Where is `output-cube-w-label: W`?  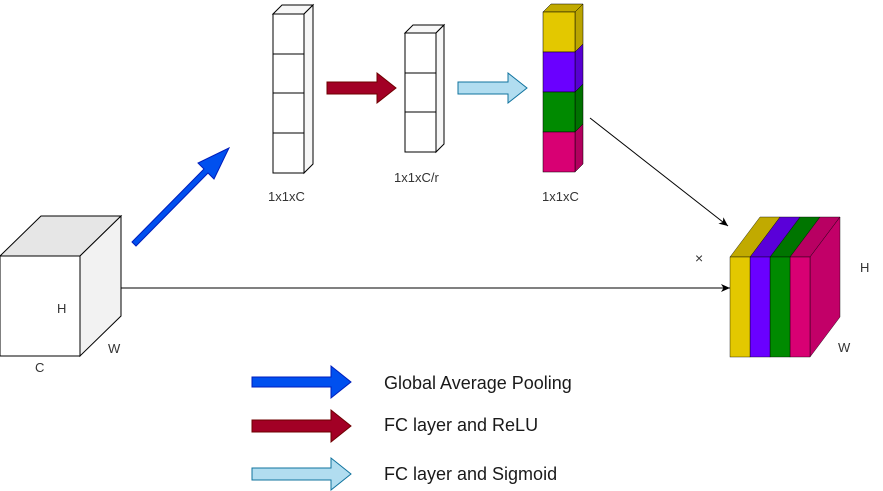 output-cube-w-label: W is located at coordinates (844, 347).